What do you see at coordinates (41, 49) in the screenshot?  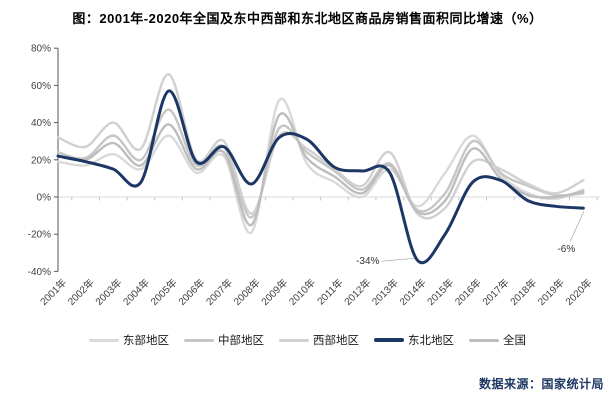 I see `y-axis-tick-label: 80%` at bounding box center [41, 49].